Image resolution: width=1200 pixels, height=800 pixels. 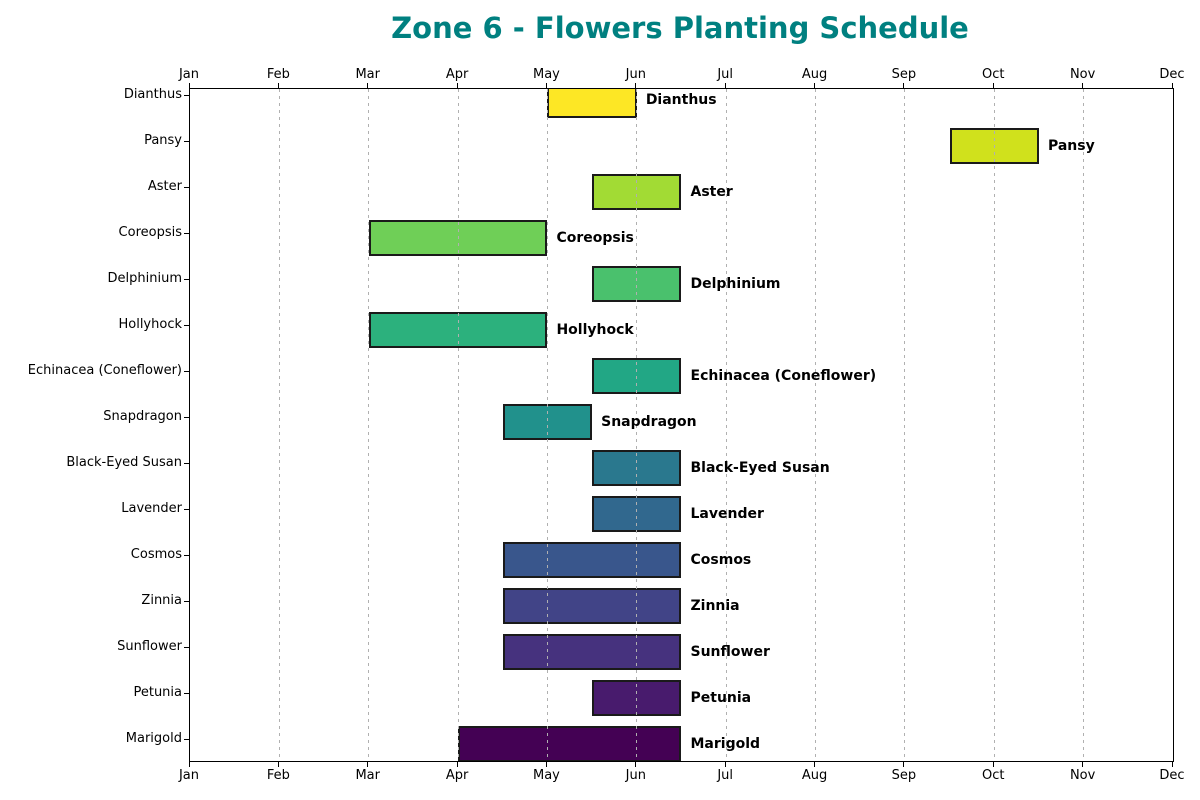 What do you see at coordinates (1082, 74) in the screenshot?
I see `x-tick-label-top: Nov` at bounding box center [1082, 74].